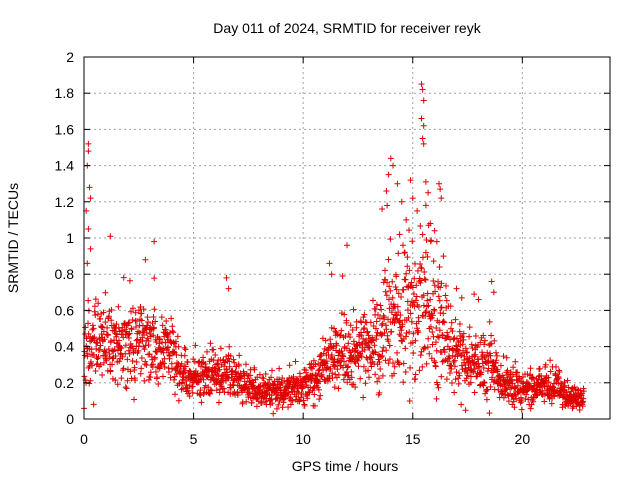 This screenshot has width=640, height=480. What do you see at coordinates (303, 439) in the screenshot?
I see `x-tick-label: 10` at bounding box center [303, 439].